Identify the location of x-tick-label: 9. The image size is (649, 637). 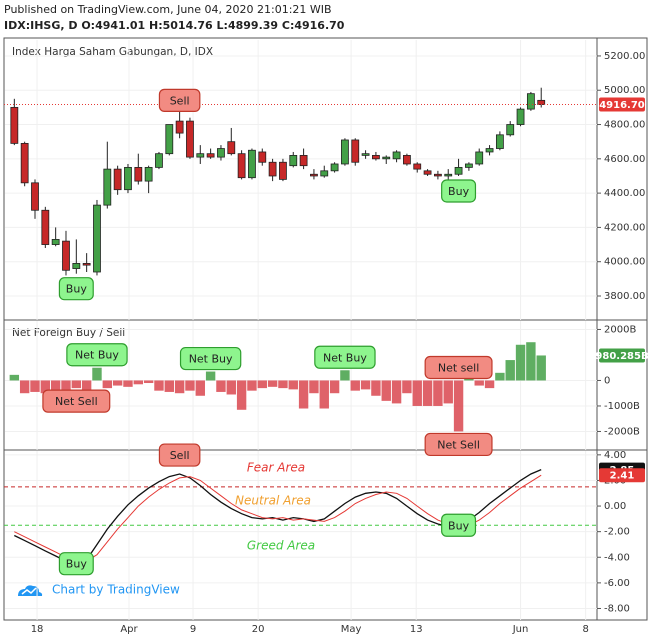
(193, 629).